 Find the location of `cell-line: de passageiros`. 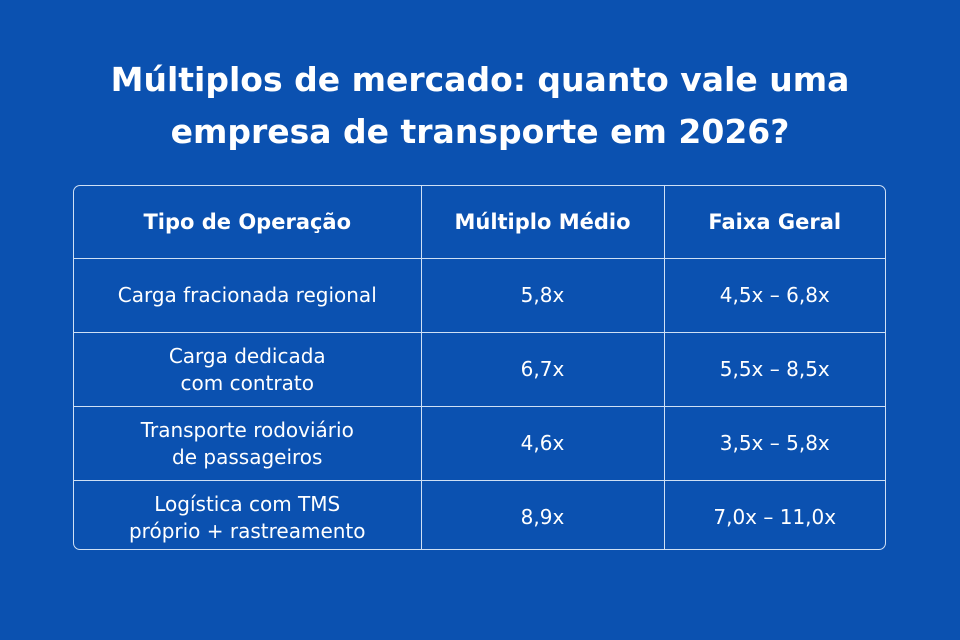

cell-line: de passageiros is located at coordinates (247, 456).